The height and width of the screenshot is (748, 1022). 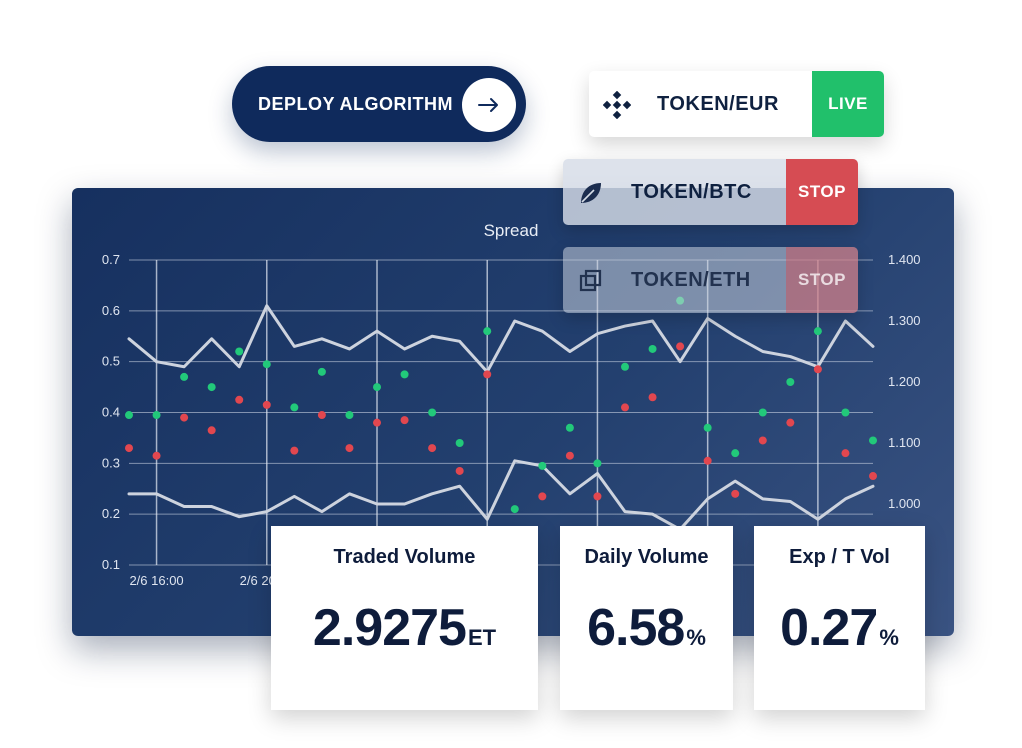 What do you see at coordinates (829, 628) in the screenshot?
I see `metric-number: 0.27` at bounding box center [829, 628].